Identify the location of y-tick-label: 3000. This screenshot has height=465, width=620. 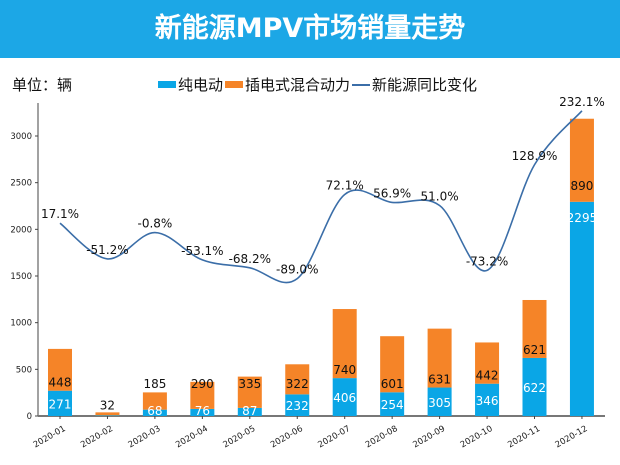
(21, 137).